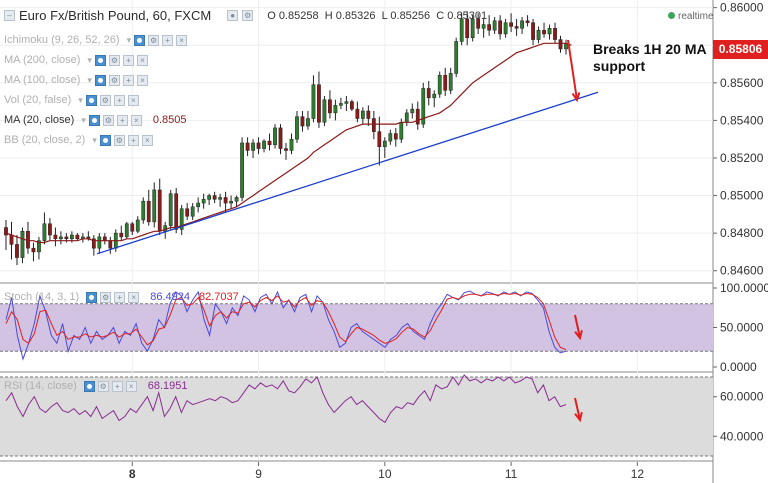  Describe the element at coordinates (671, 15) in the screenshot. I see `status-dot-icon` at that location.